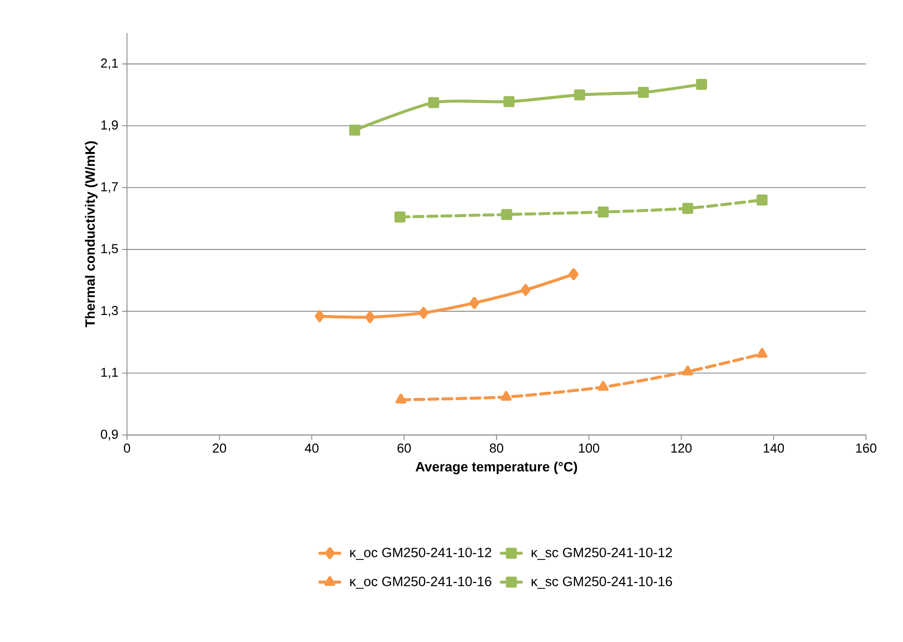 The height and width of the screenshot is (642, 903). I want to click on y-axis-title: Thermal conductivity (W/mK), so click(91, 234).